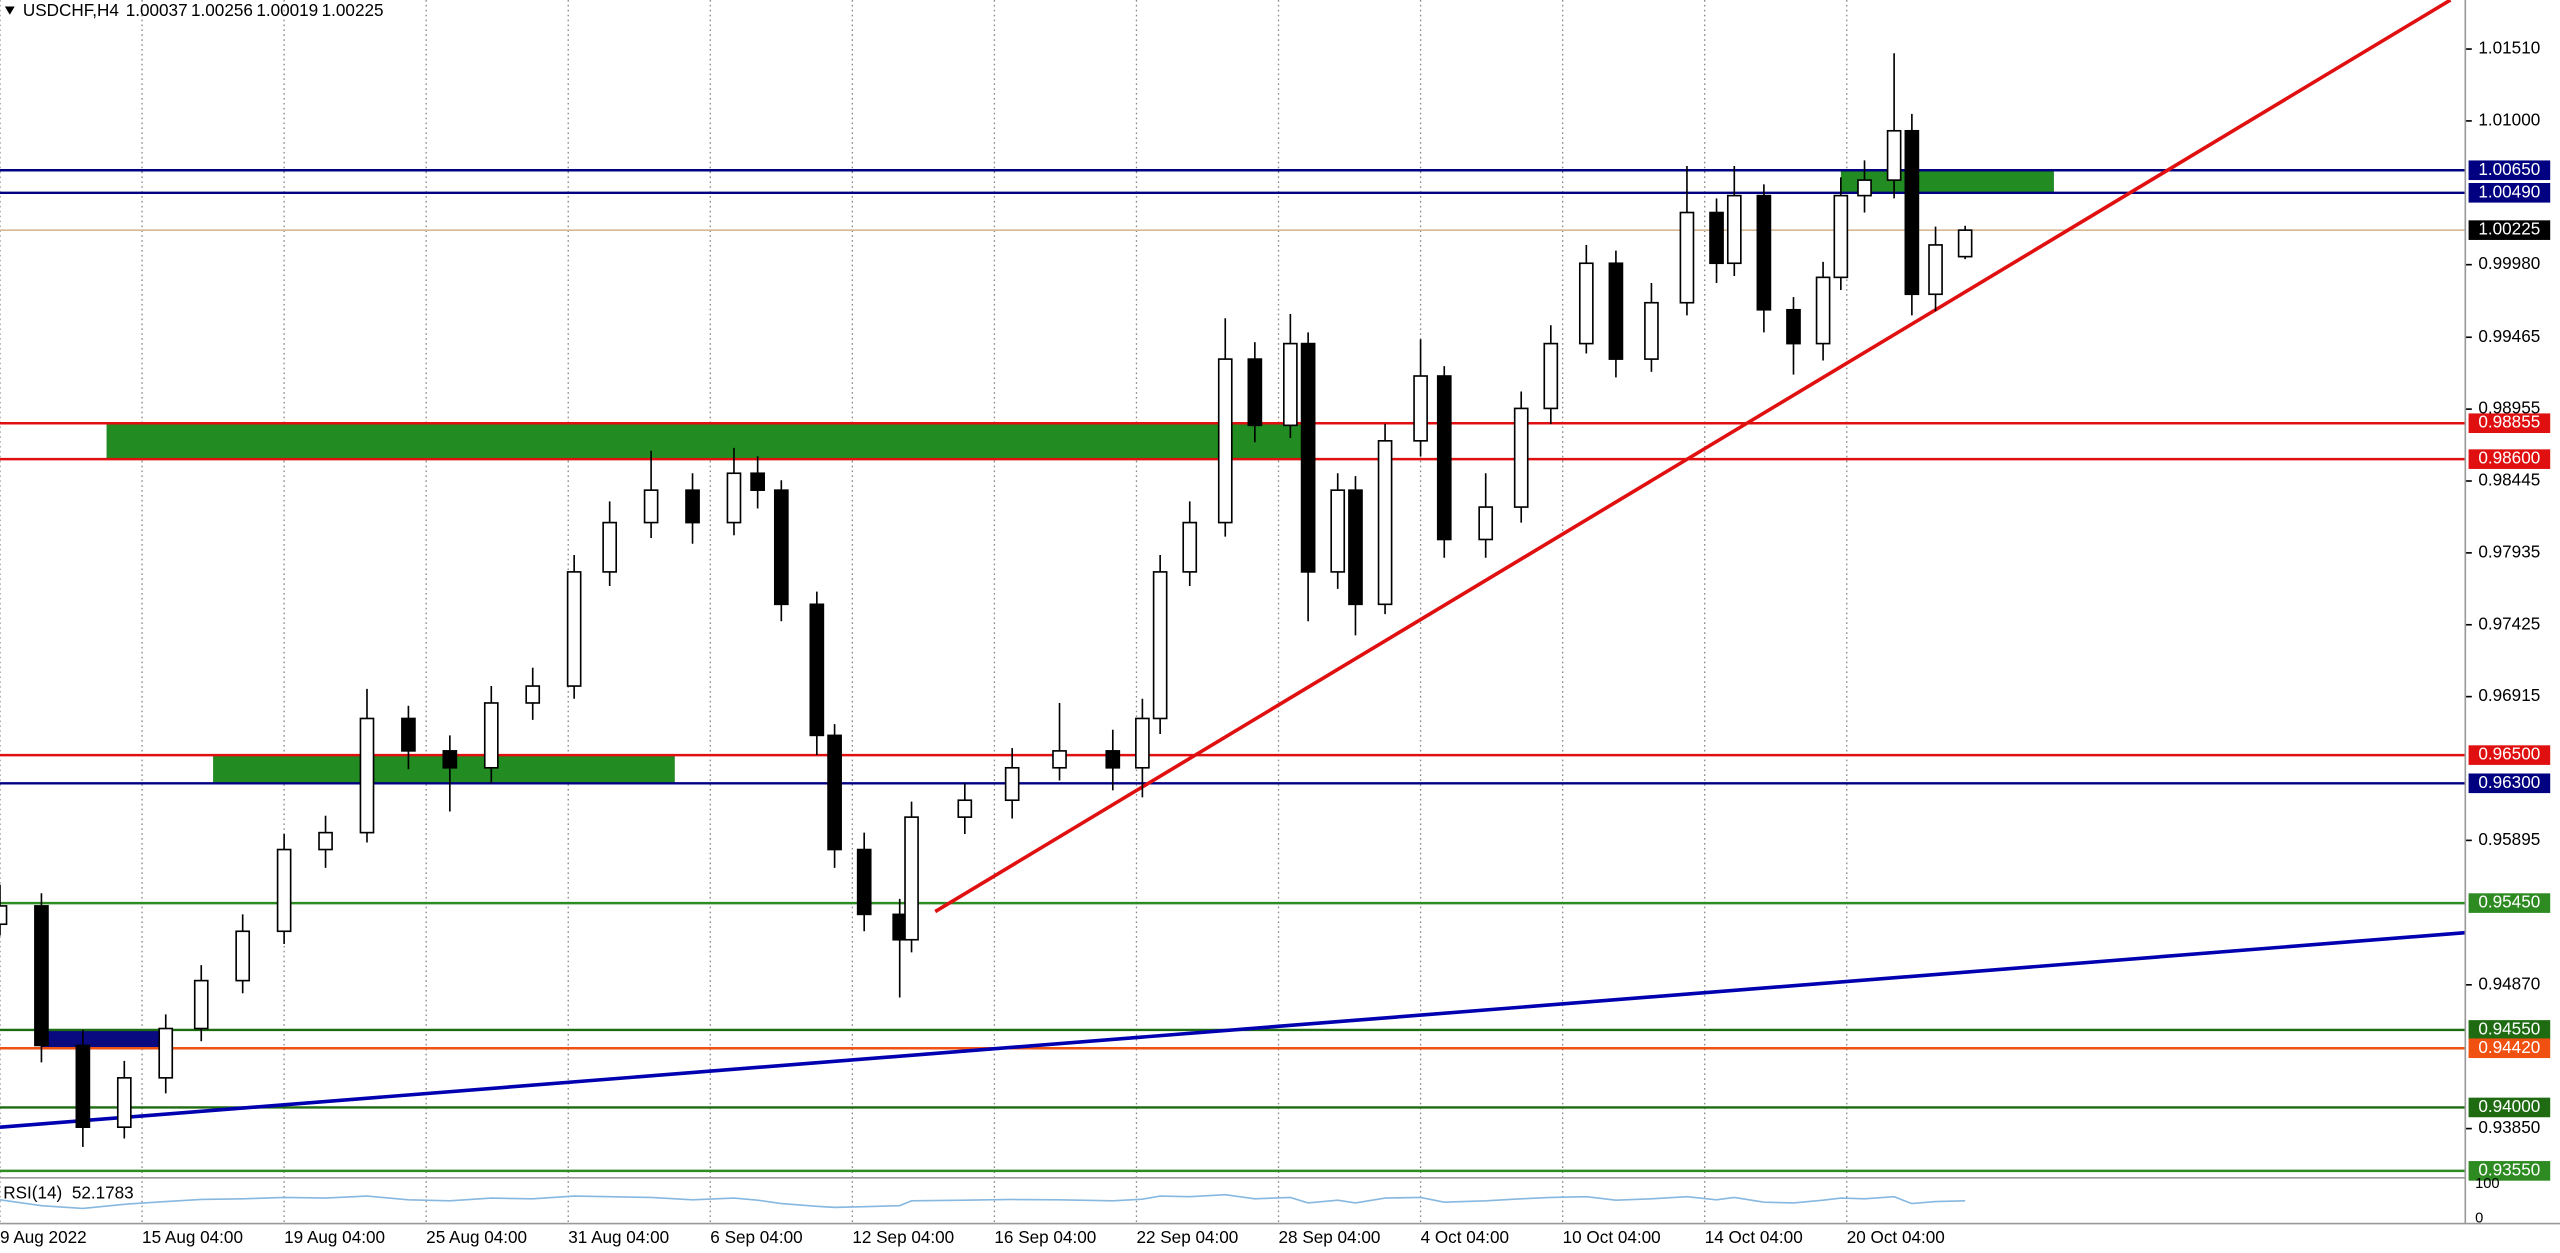 This screenshot has height=1253, width=2560. I want to click on x-tick-label: 15 Aug 04:00, so click(192, 1237).